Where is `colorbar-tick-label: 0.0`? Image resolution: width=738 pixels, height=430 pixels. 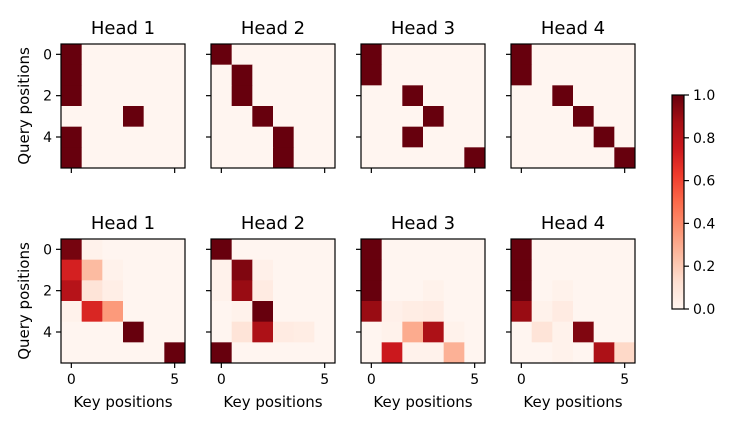
colorbar-tick-label: 0.0 is located at coordinates (704, 310).